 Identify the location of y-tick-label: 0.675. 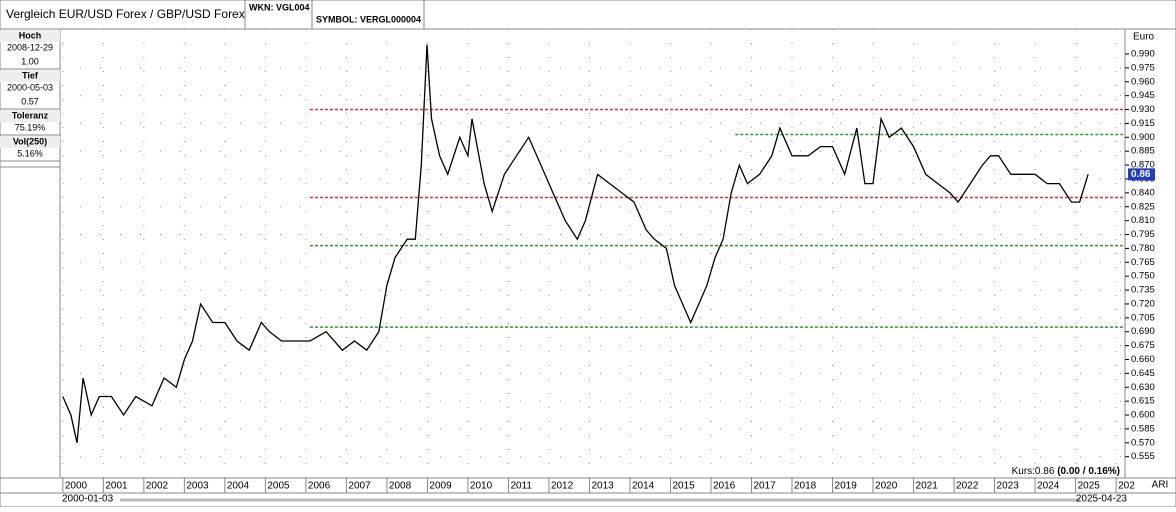
(1143, 345).